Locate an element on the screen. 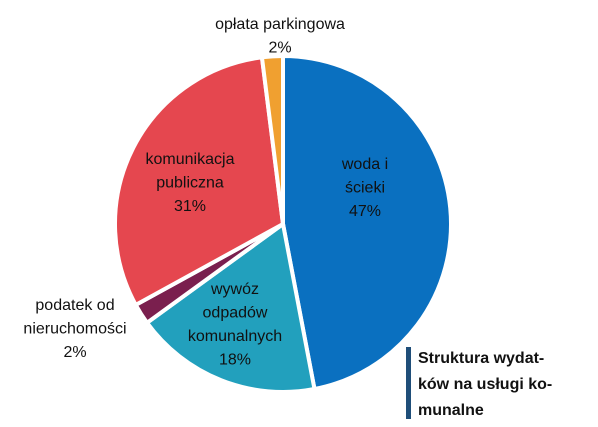 The width and height of the screenshot is (598, 427). slice-label: nieruchomości is located at coordinates (74, 329).